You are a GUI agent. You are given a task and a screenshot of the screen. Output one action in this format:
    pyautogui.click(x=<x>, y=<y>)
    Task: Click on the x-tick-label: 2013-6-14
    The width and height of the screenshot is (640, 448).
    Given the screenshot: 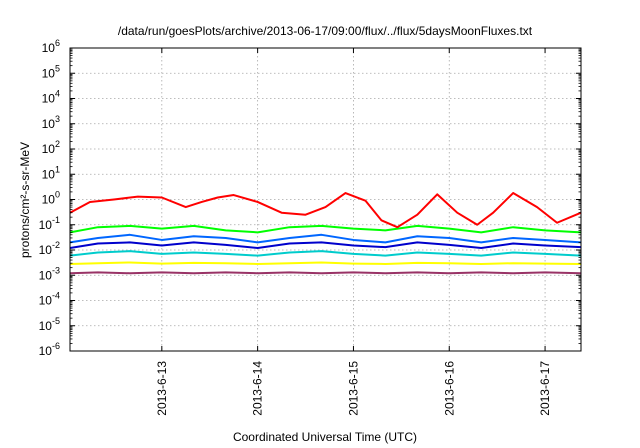 What is the action you would take?
    pyautogui.click(x=258, y=388)
    